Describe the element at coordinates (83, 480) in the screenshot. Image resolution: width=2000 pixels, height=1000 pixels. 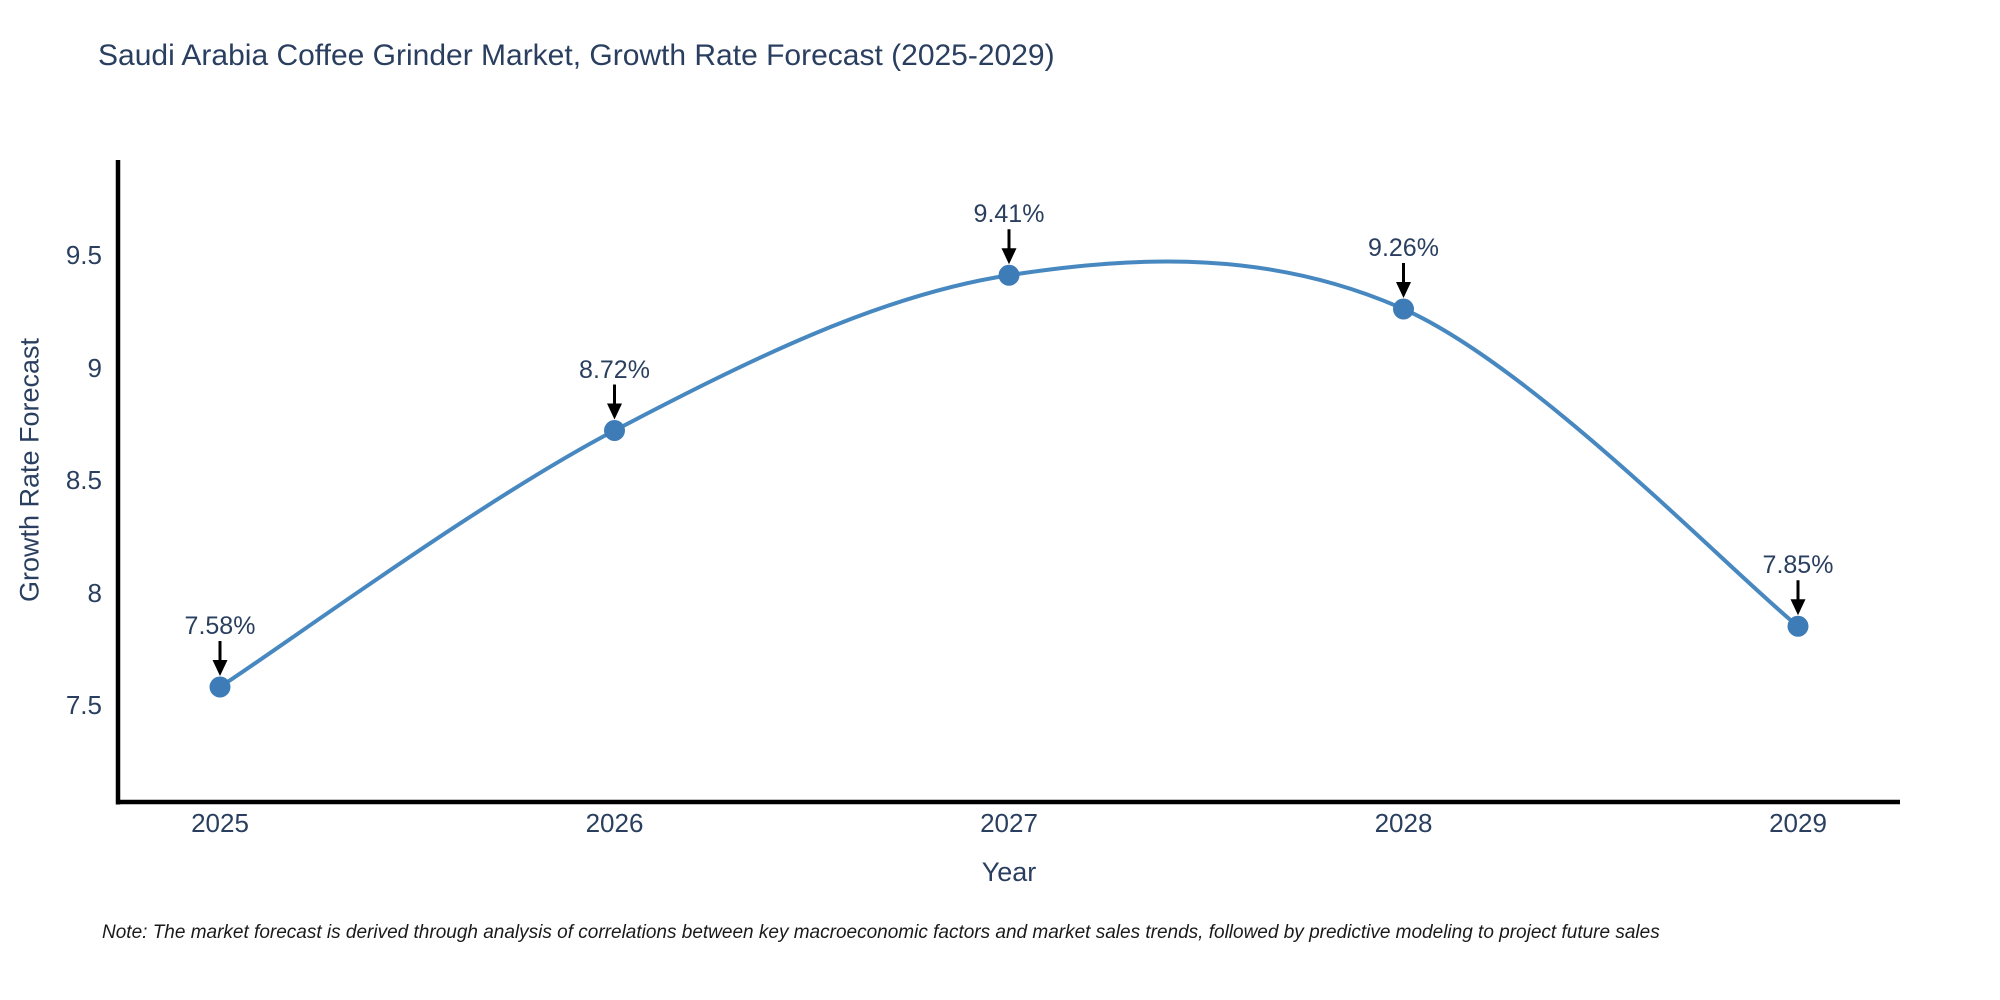
I see `y-tick-label: 8.5` at that location.